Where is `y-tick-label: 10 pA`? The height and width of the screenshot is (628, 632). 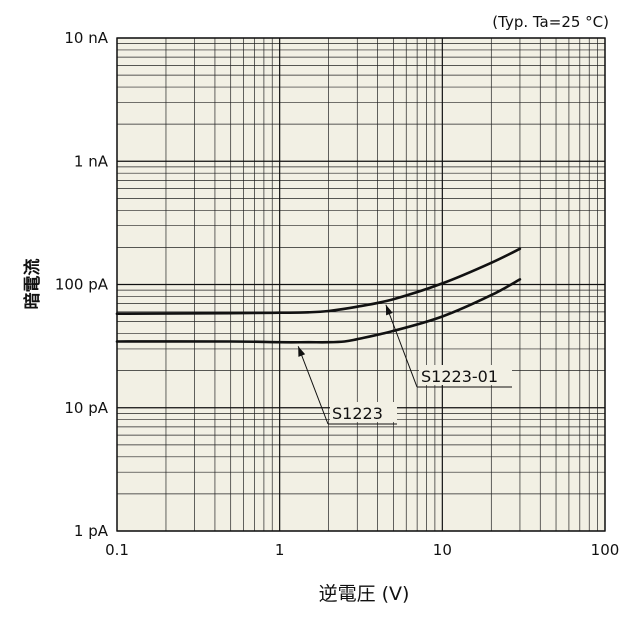 y-tick-label: 10 pA is located at coordinates (86, 408).